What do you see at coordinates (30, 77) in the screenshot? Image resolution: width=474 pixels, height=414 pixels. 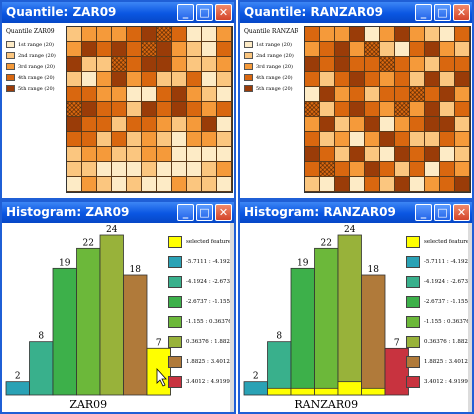 I see `legend-item: 4th range (20)` at bounding box center [30, 77].